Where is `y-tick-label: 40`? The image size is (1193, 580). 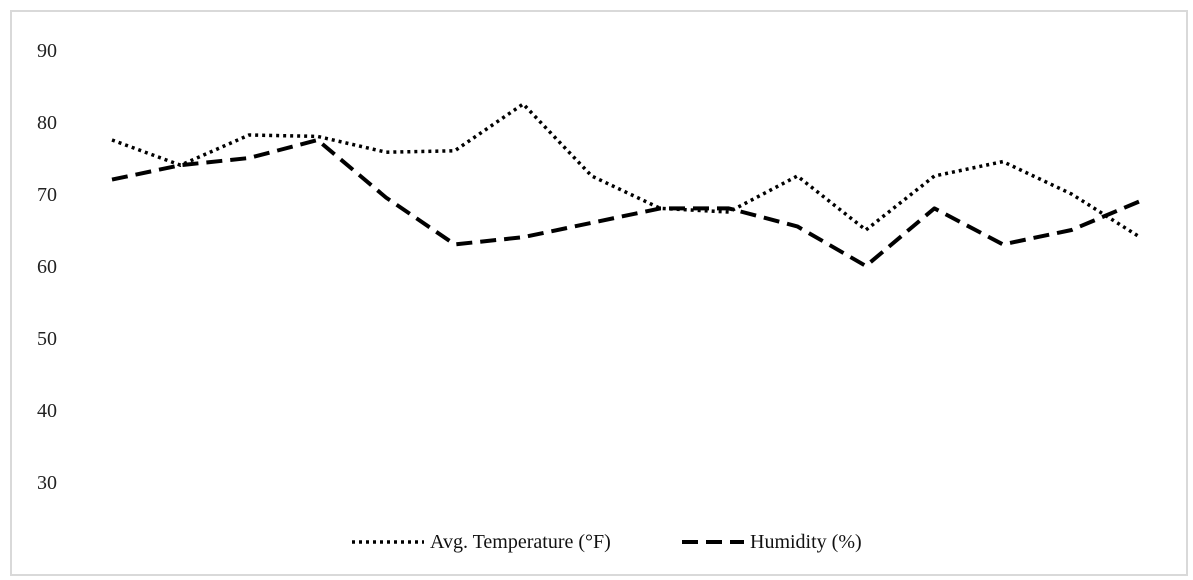
y-tick-label: 40 is located at coordinates (47, 411).